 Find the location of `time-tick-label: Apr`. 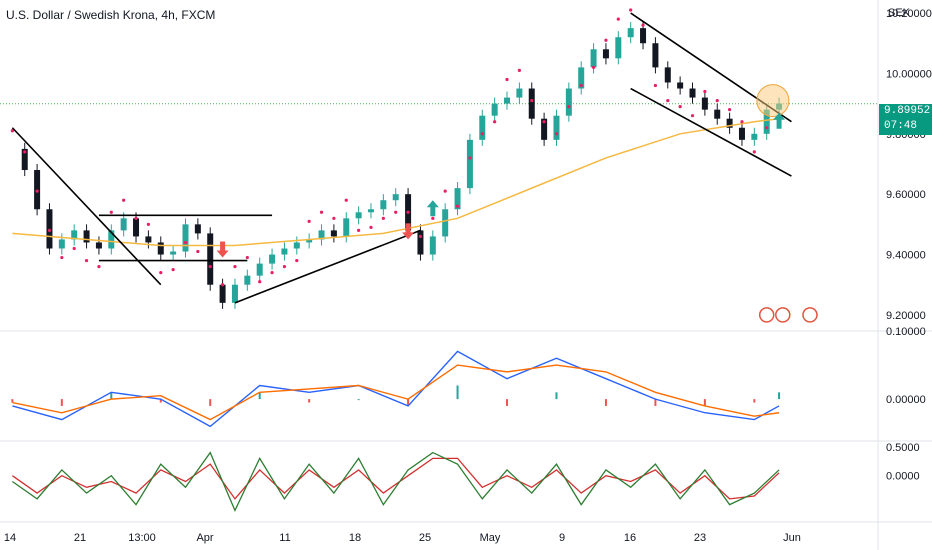

time-tick-label: Apr is located at coordinates (204, 538).